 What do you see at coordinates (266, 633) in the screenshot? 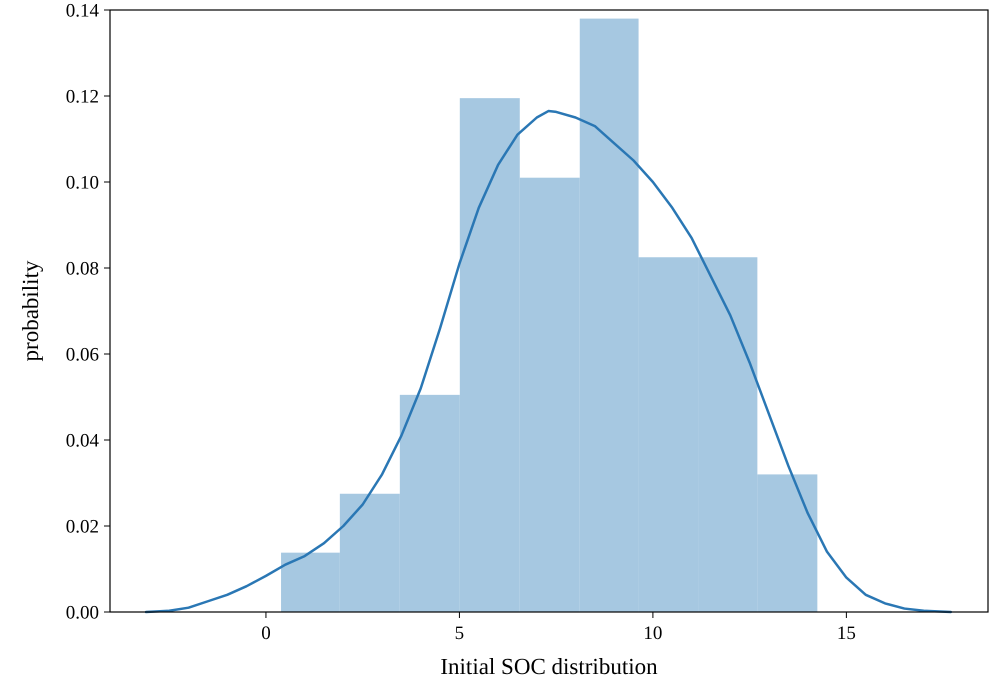
I see `x-tick-label: 0` at bounding box center [266, 633].